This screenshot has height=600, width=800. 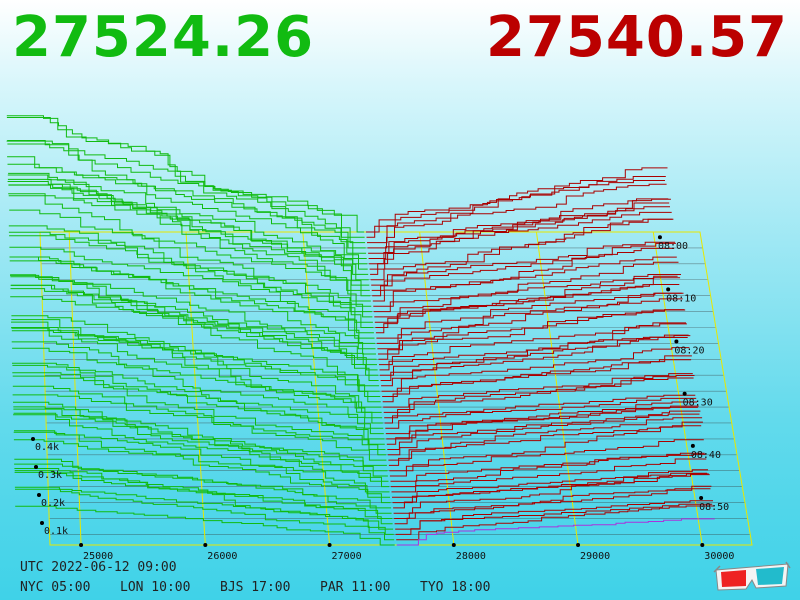 I want to click on price-tick-label: 27000, so click(x=347, y=556).